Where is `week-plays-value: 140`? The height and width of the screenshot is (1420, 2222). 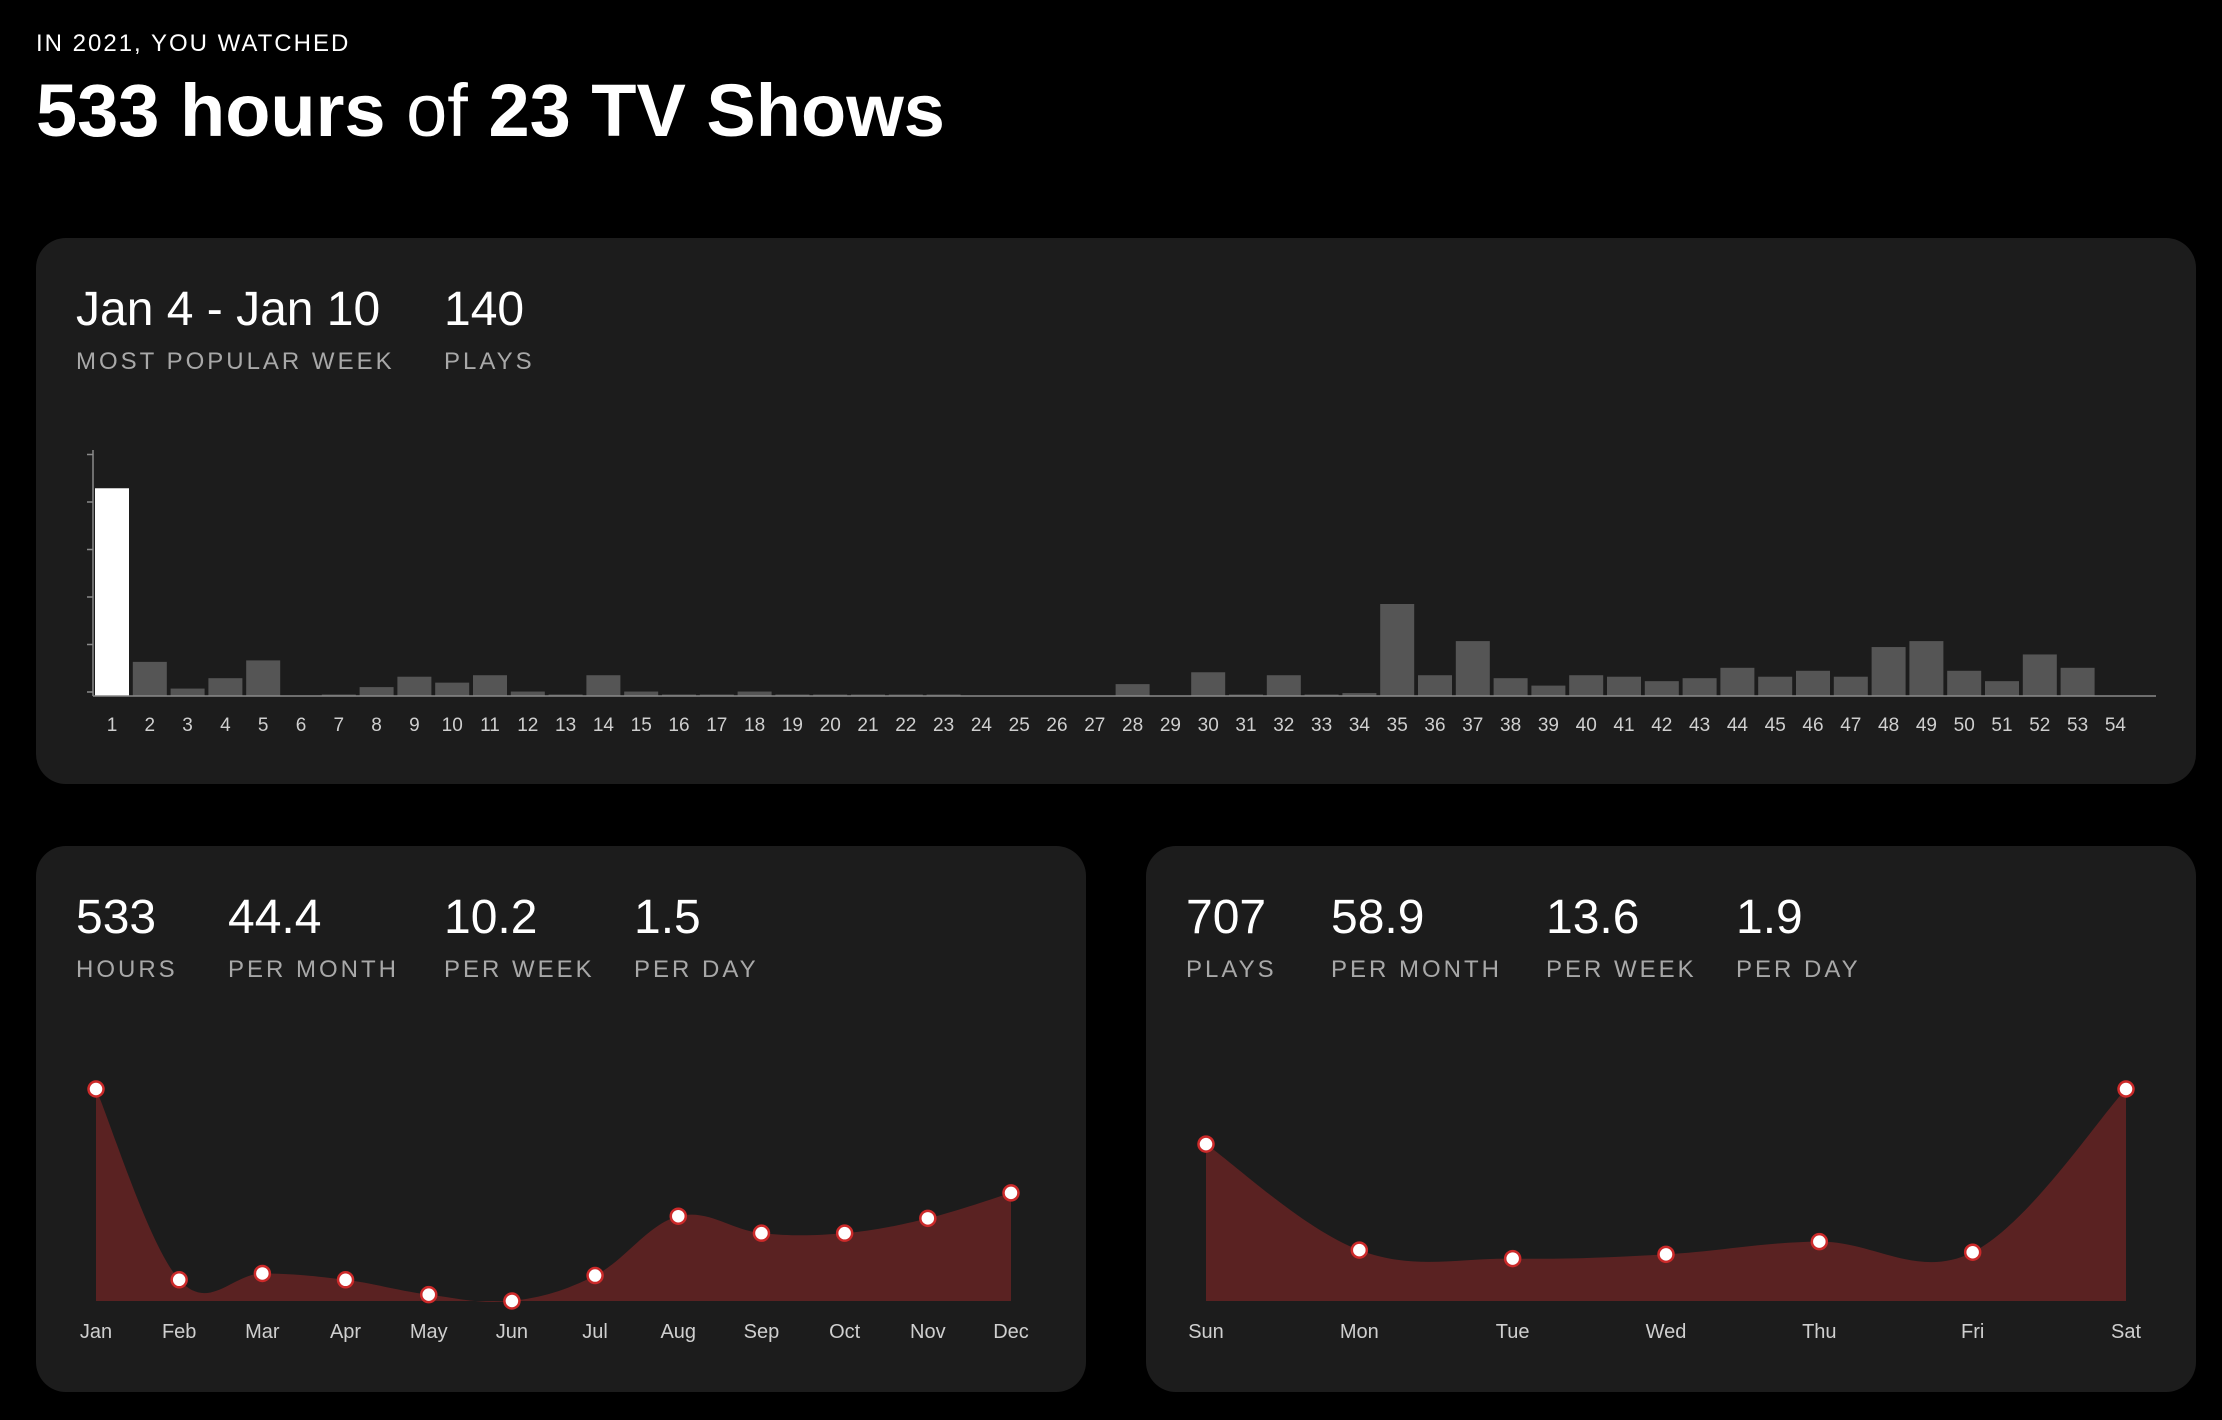 week-plays-value: 140 is located at coordinates (484, 309).